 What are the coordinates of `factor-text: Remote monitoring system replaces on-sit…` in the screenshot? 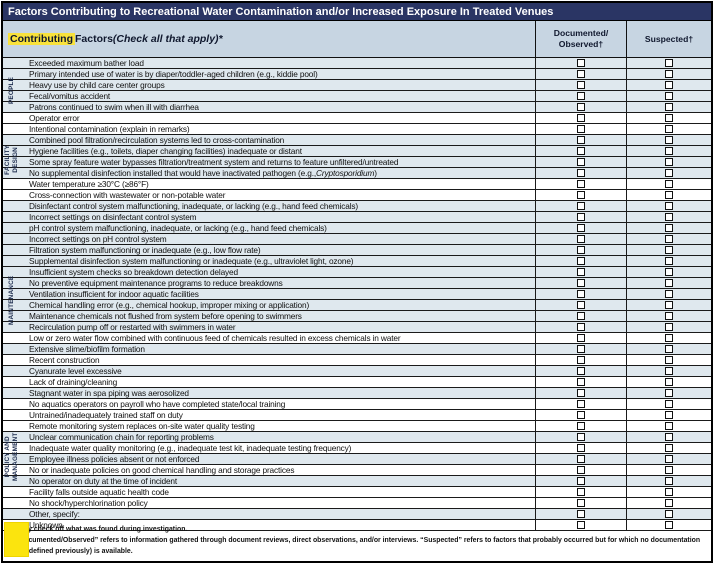 It's located at (142, 426).